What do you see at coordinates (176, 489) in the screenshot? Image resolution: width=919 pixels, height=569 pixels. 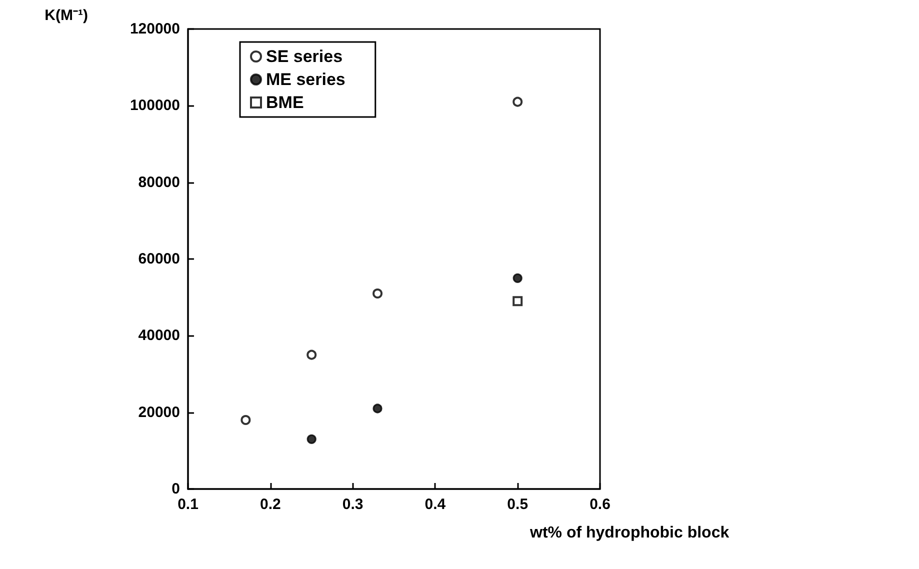 I see `y-tick-label: 0` at bounding box center [176, 489].